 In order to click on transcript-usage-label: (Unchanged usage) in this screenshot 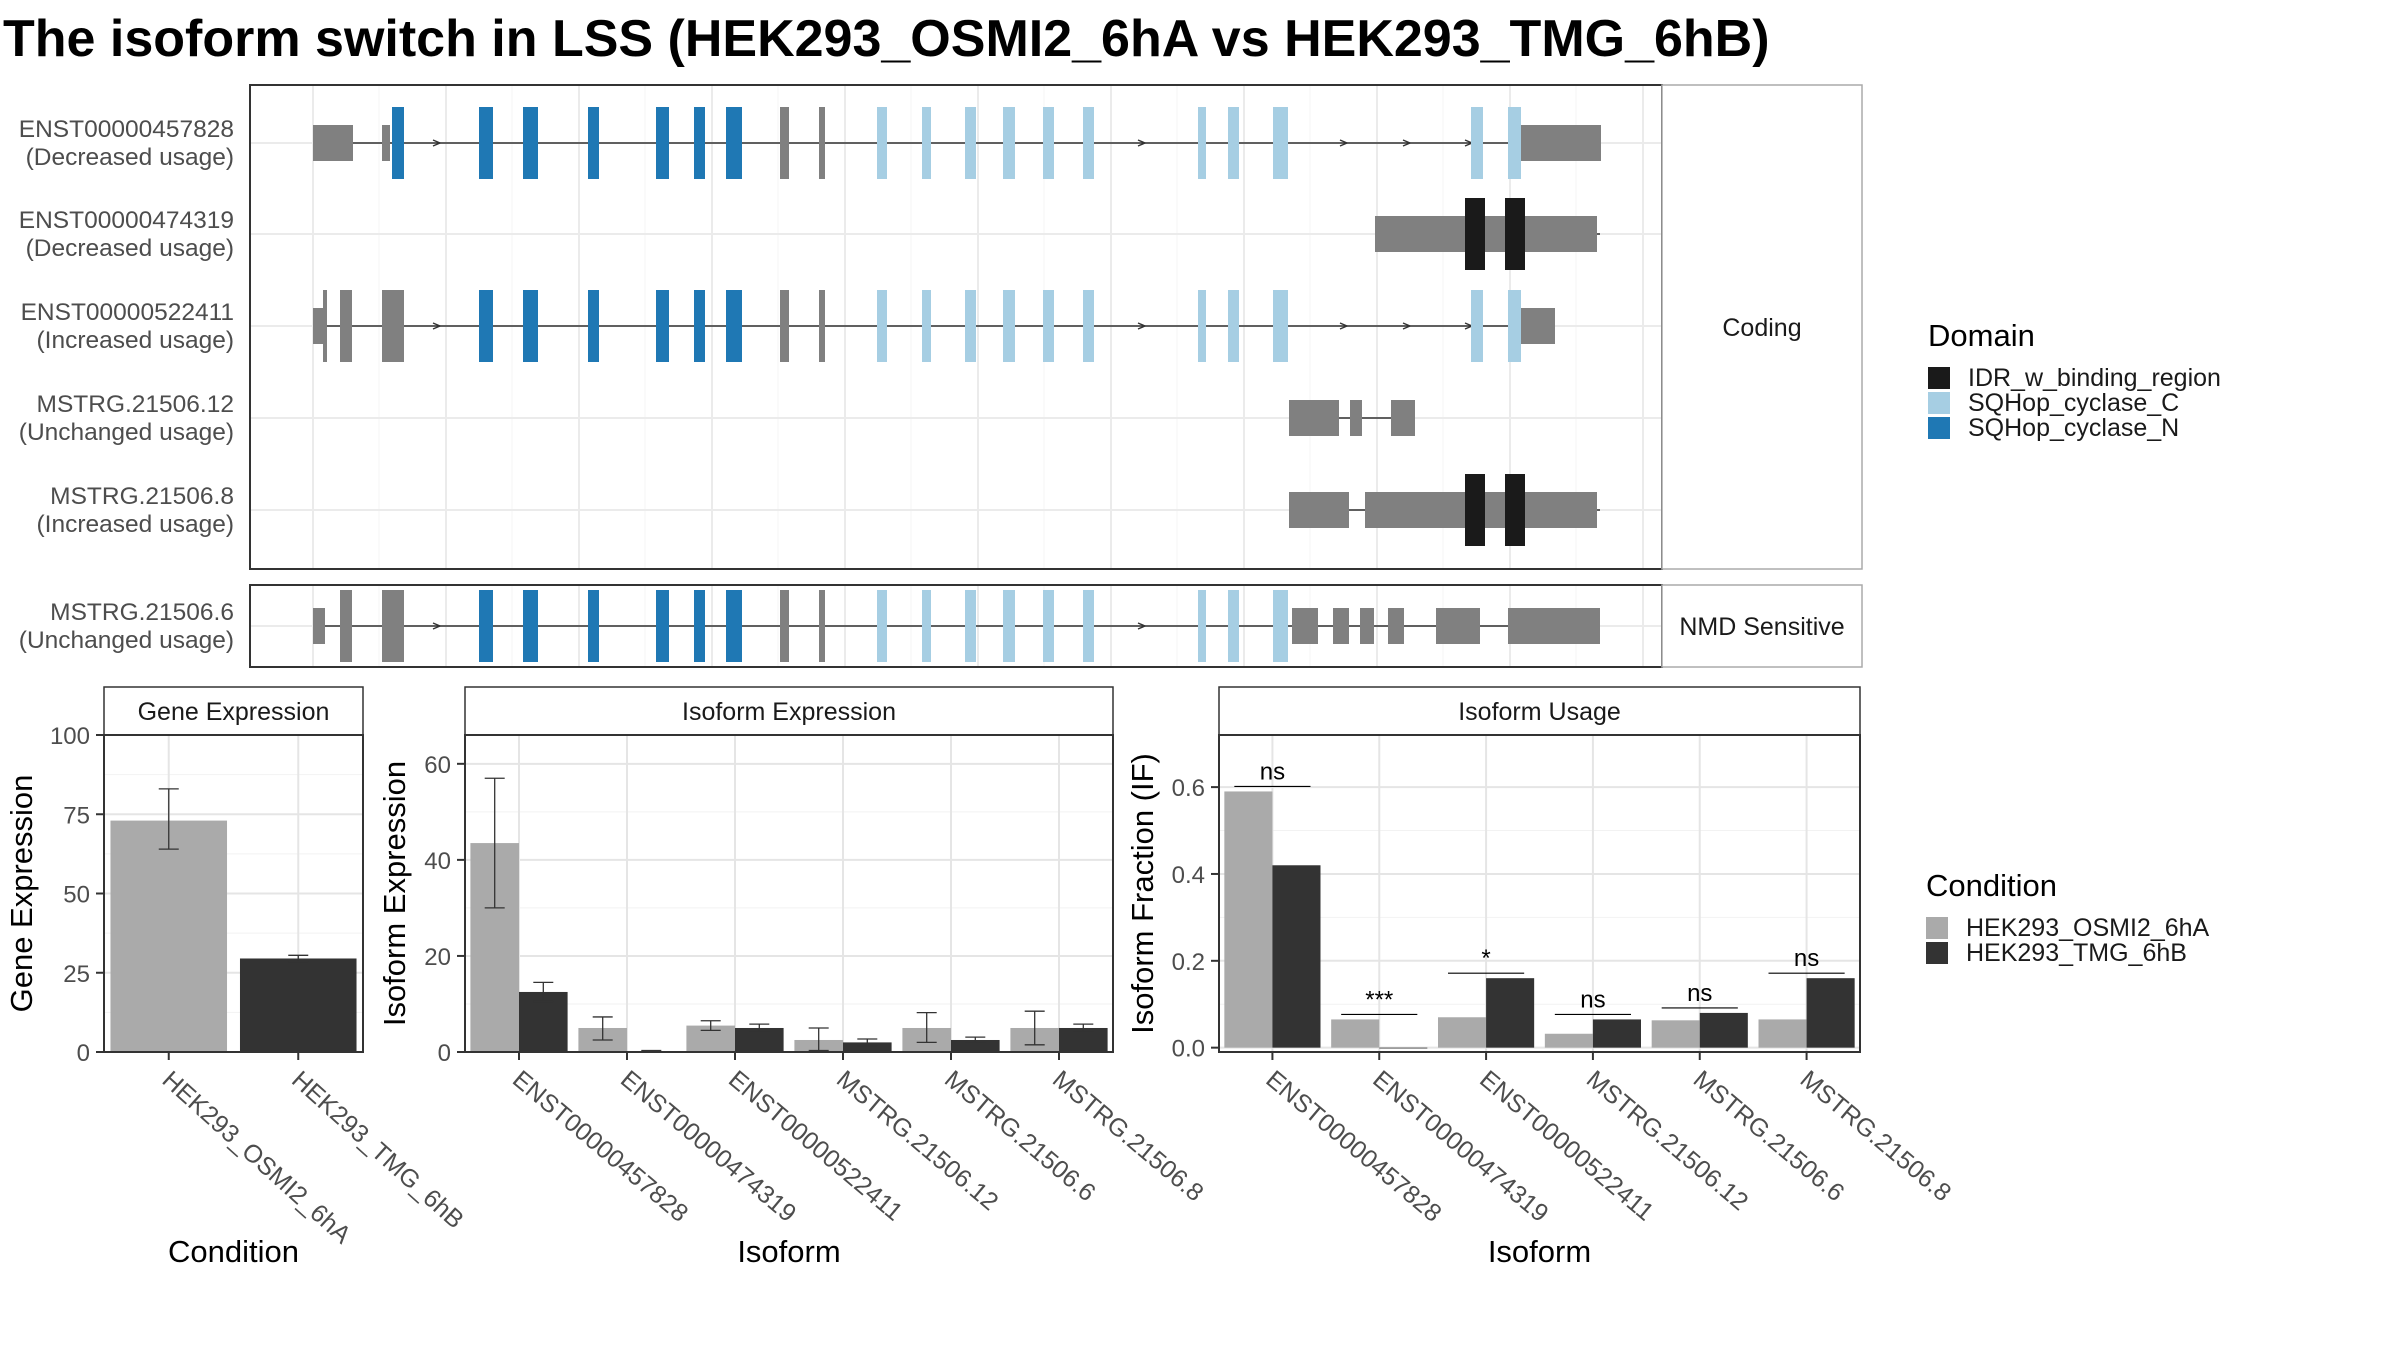, I will do `click(126, 432)`.